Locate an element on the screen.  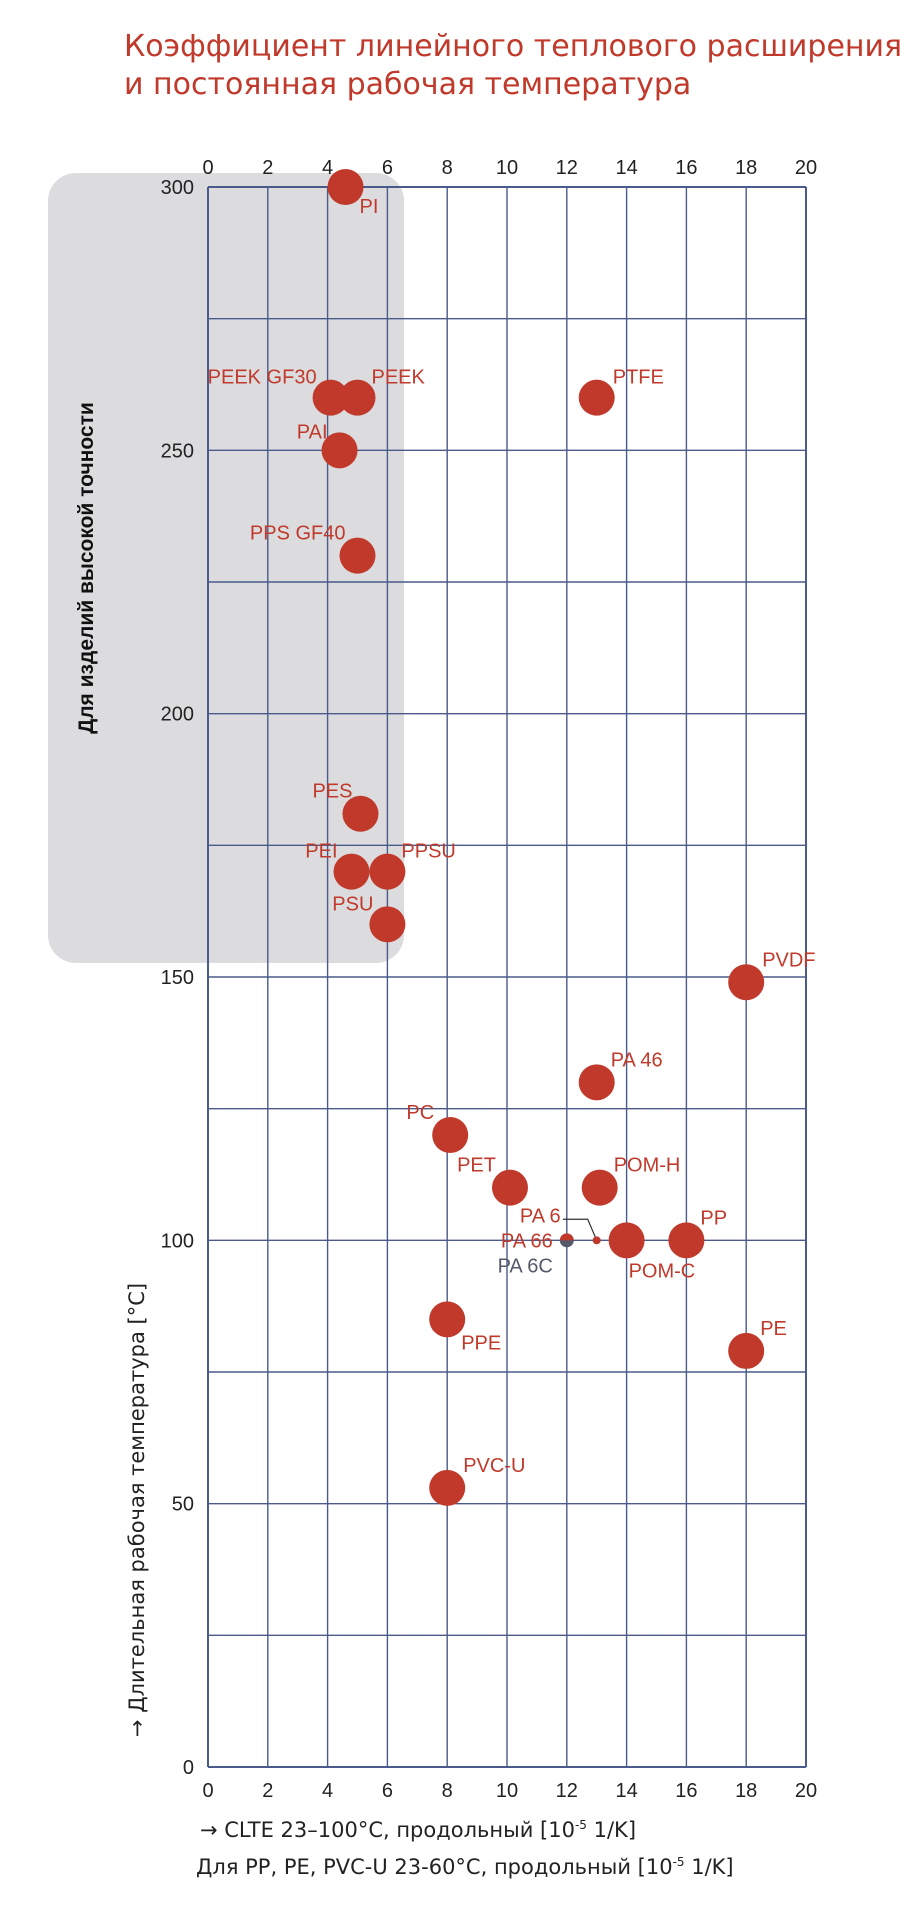
x-tick-label-bottom: 8 is located at coordinates (447, 1791).